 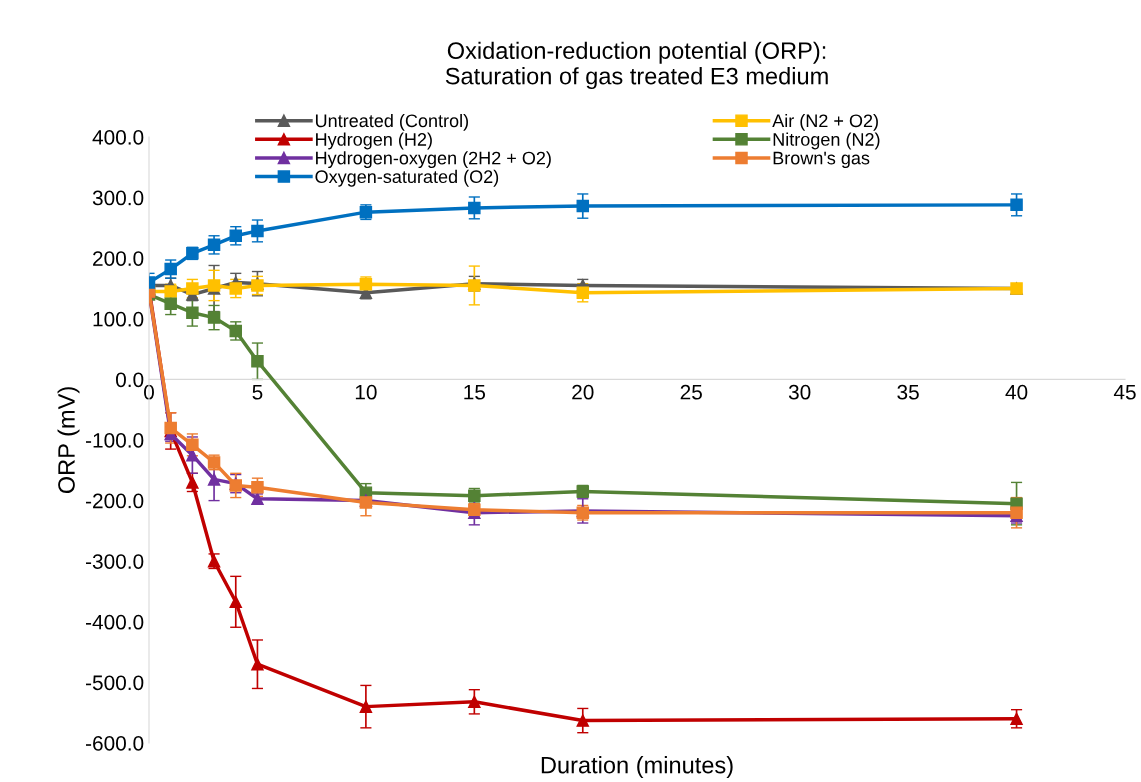 I want to click on y-tick-label: -500.0, so click(x=115, y=683).